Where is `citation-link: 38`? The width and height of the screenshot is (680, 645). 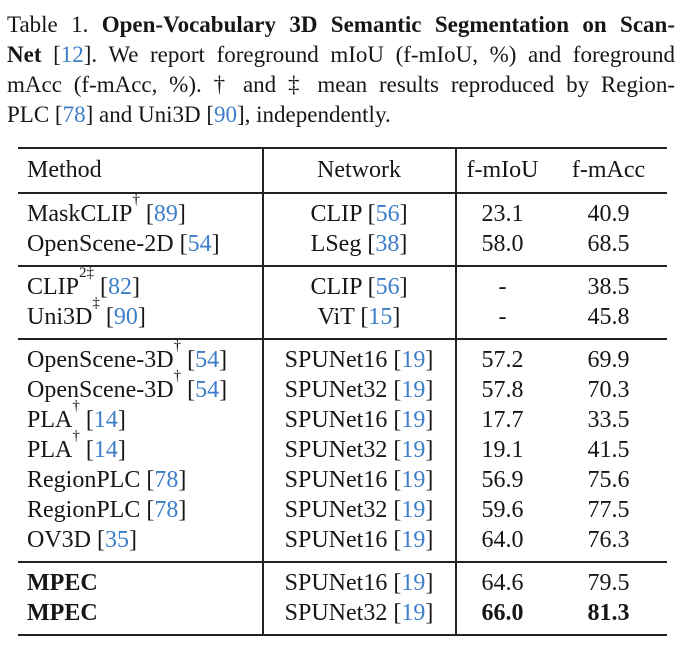 citation-link: 38 is located at coordinates (387, 244).